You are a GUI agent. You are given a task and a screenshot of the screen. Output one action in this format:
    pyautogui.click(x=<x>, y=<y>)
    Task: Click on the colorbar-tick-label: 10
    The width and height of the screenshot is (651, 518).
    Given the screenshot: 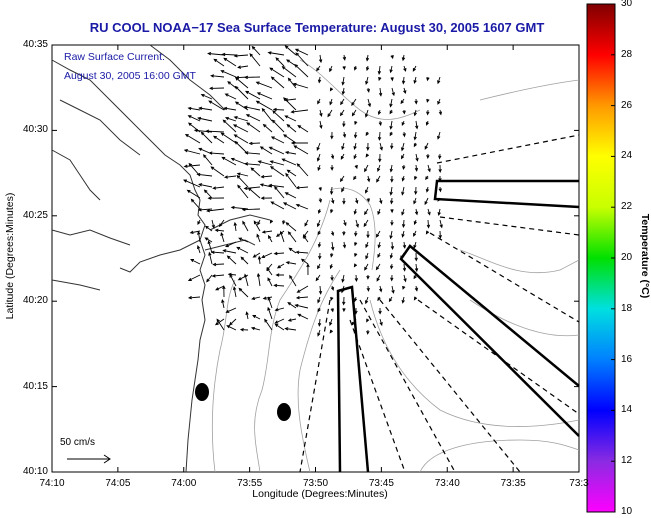 What is the action you would take?
    pyautogui.click(x=627, y=511)
    